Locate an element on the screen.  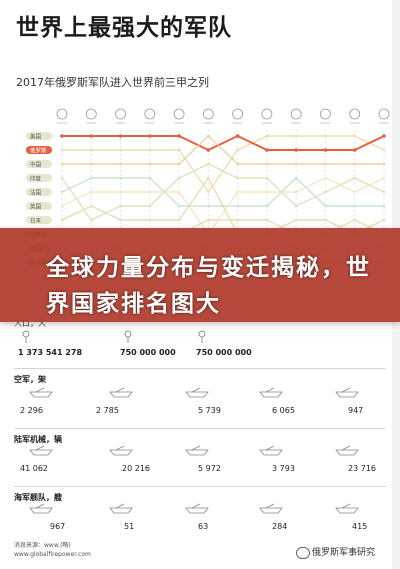
country-label: 日本 is located at coordinates (36, 221).